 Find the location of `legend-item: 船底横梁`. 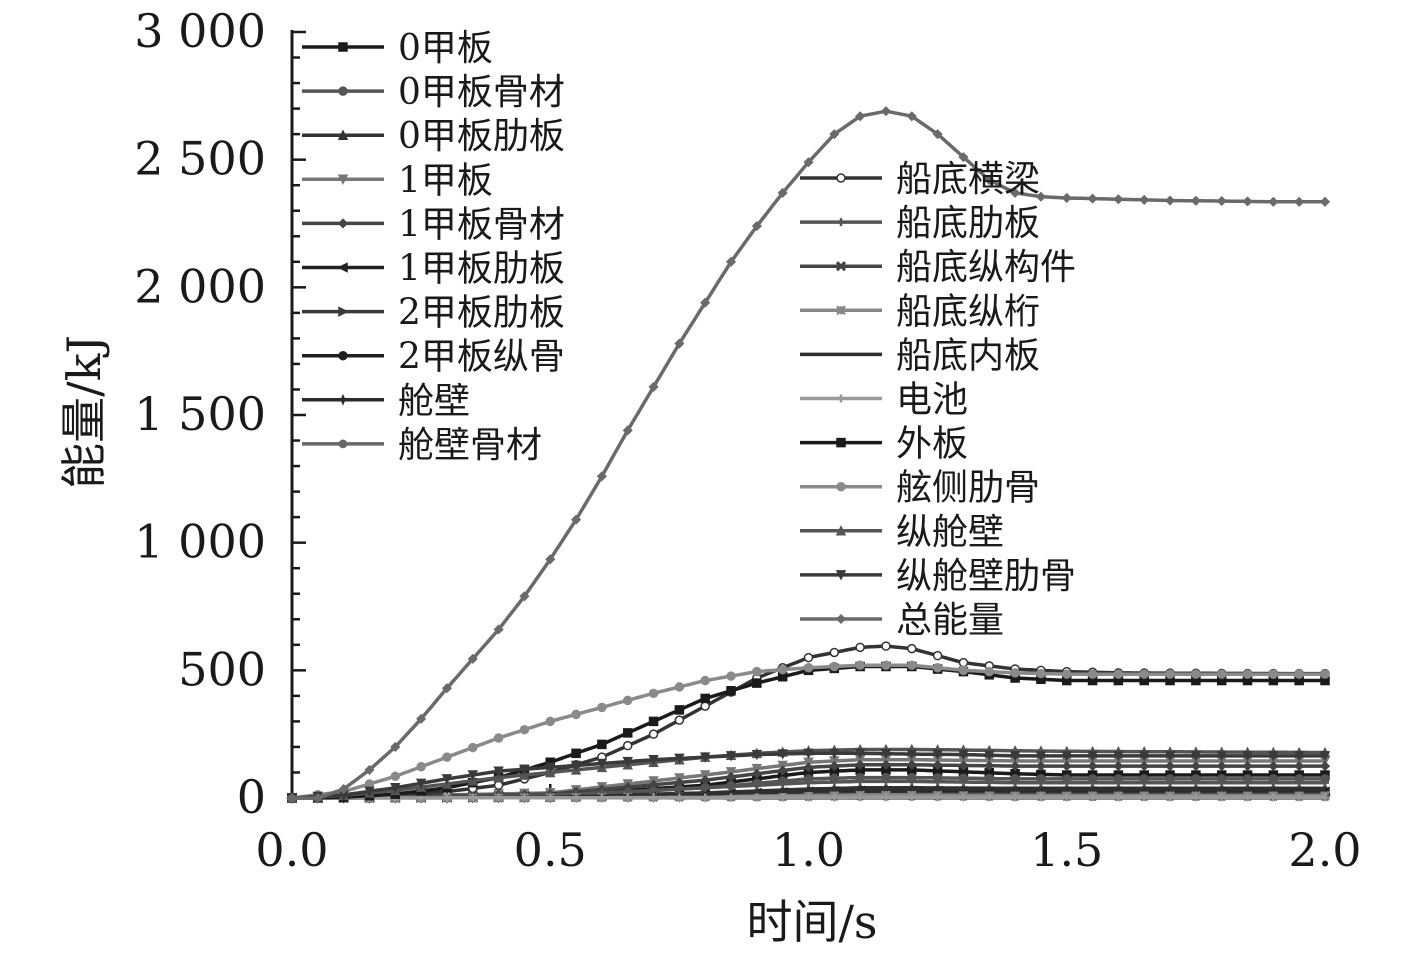

legend-item: 船底横梁 is located at coordinates (920, 179).